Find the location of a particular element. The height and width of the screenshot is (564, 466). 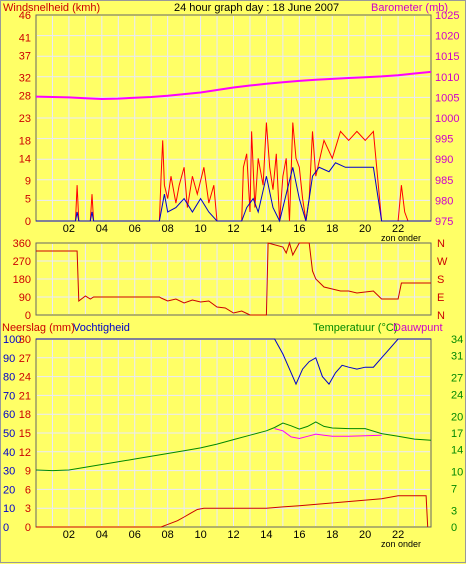

rain-axis-title: Neerslag (mm) is located at coordinates (38, 328).